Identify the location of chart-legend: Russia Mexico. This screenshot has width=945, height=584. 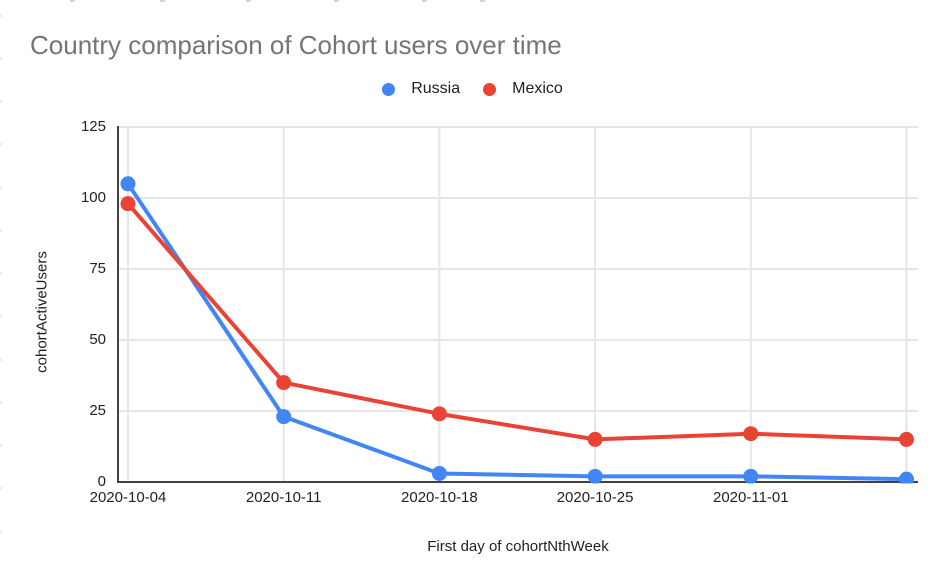
(472, 89).